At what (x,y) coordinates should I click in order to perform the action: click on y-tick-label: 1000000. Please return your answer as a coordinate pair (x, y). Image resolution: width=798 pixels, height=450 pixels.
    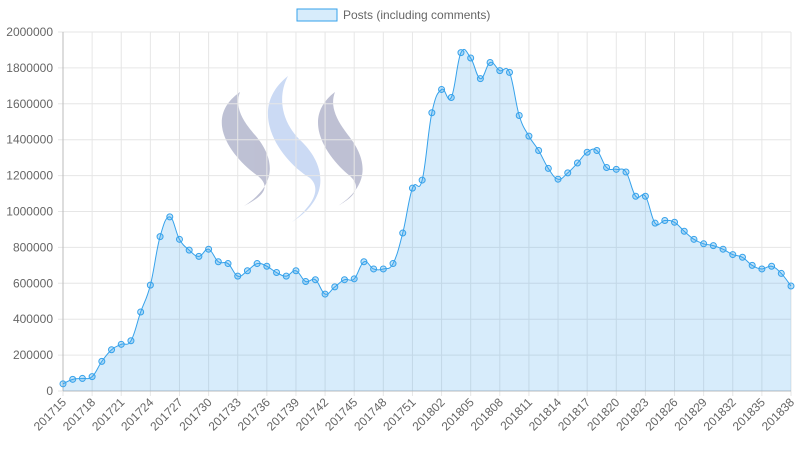
    Looking at the image, I should click on (29, 212).